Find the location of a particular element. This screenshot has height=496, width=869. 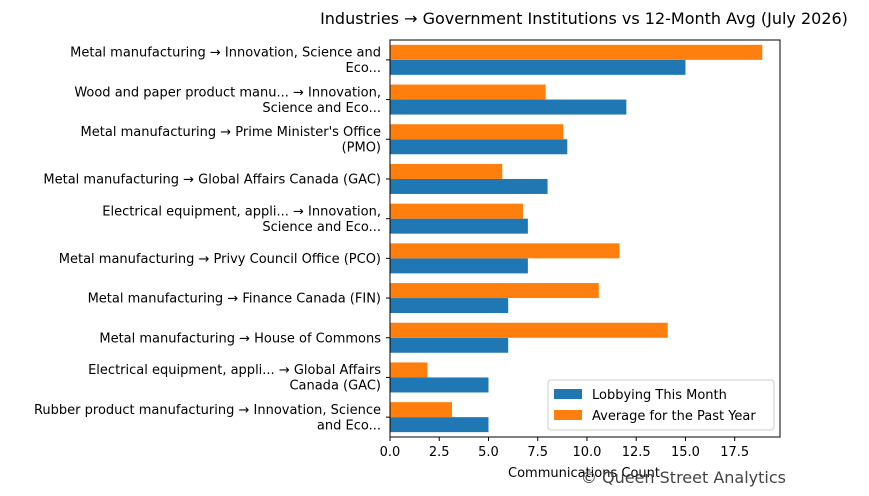

x-axis-label: Communications Count is located at coordinates (584, 473).